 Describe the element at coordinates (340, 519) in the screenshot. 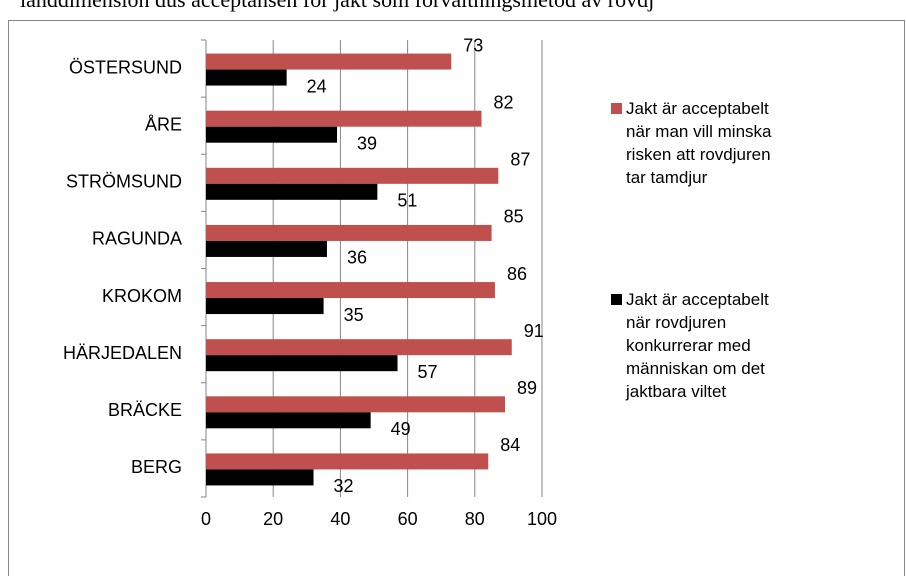

I see `x-tick-label: 40` at that location.